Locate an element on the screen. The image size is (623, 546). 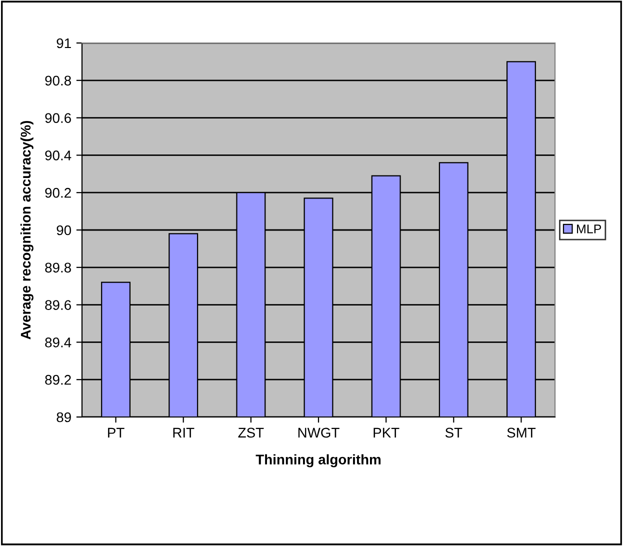
y-tick-label: 89.2 is located at coordinates (58, 379).